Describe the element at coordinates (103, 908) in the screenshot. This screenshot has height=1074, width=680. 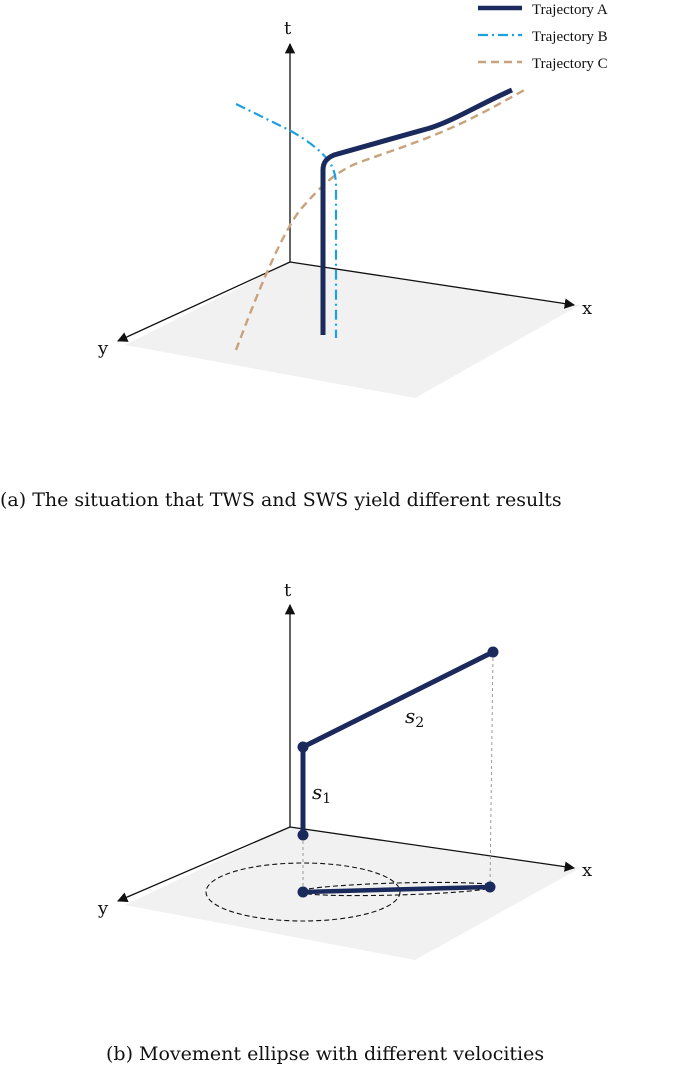
I see `y-axis-label-b: y` at that location.